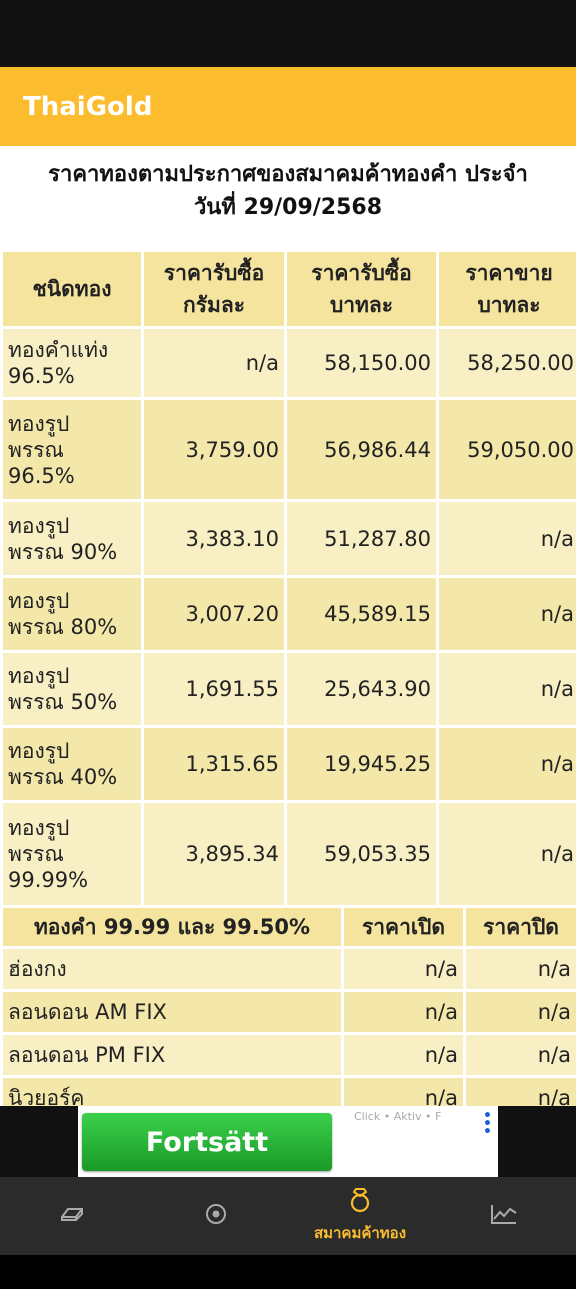  I want to click on table-row: ทองรูป พรรณ 40% 1,315.65 19,945.25 n/a, so click(289, 764).